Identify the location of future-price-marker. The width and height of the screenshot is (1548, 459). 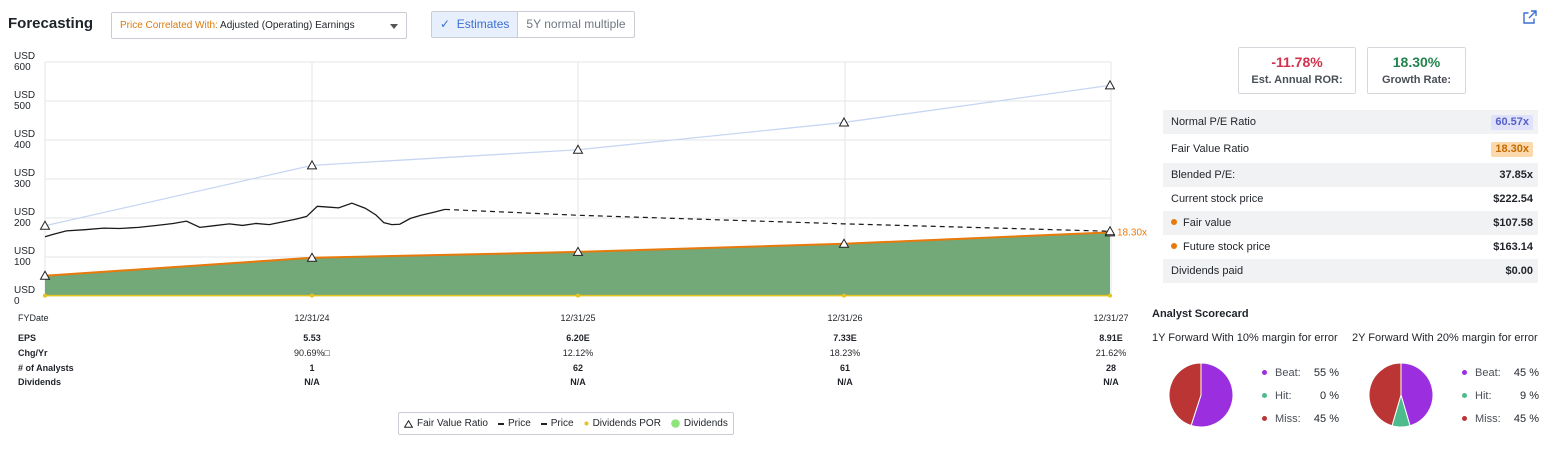
(1110, 230).